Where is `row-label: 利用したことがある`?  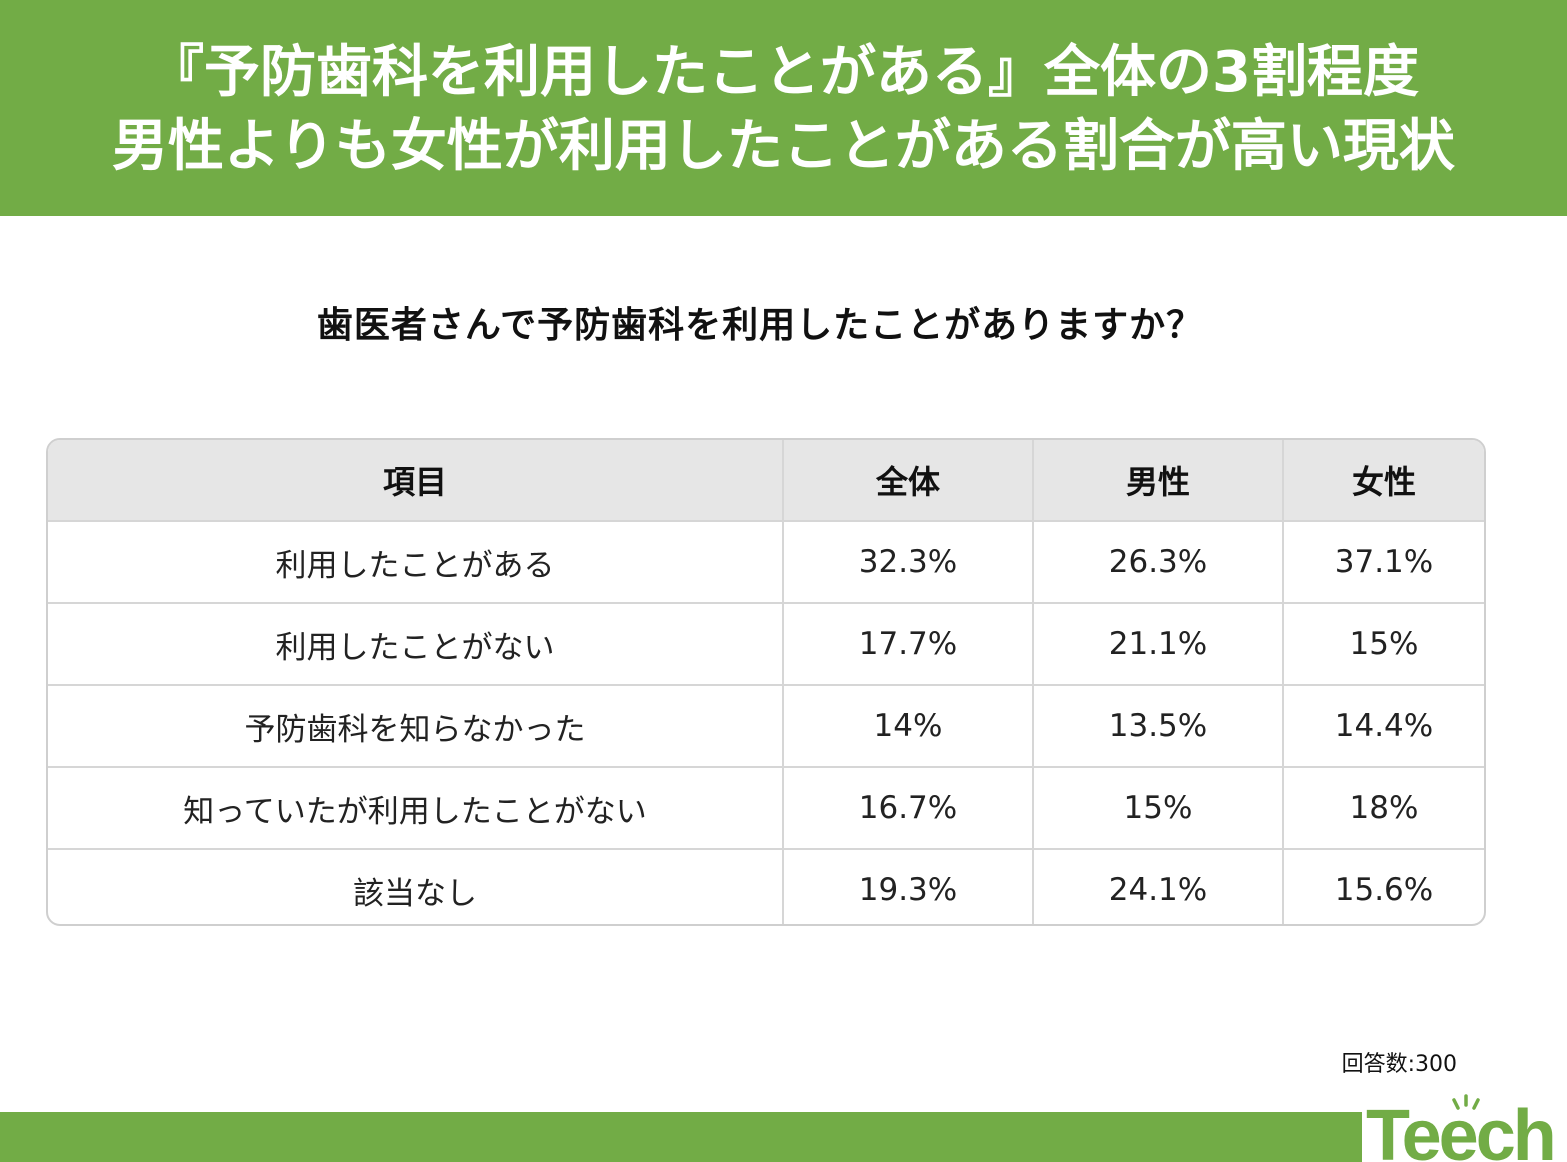 row-label: 利用したことがある is located at coordinates (416, 562).